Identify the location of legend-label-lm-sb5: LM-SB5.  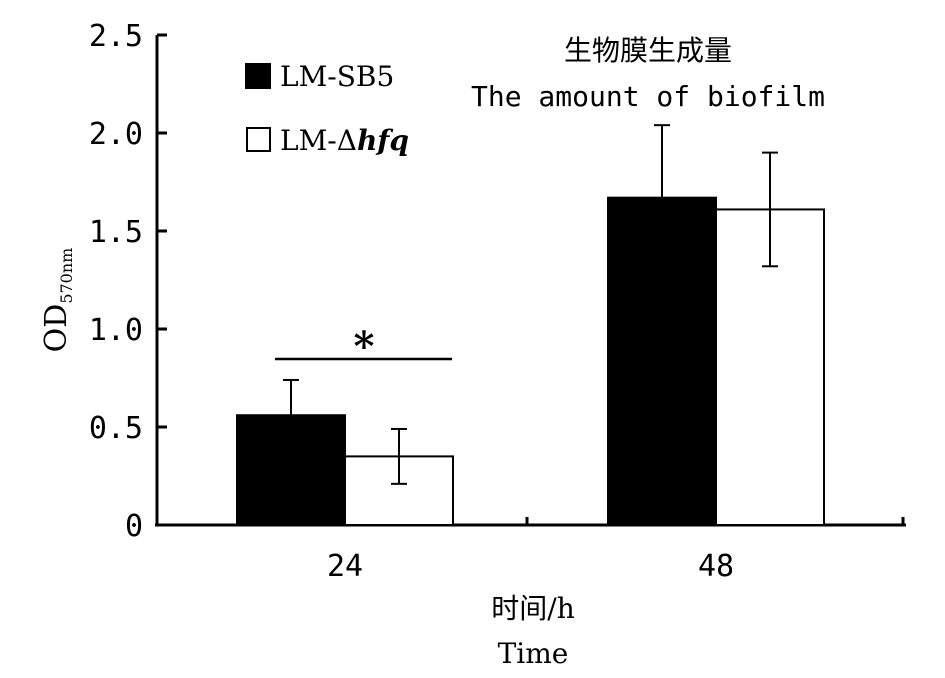
(337, 76).